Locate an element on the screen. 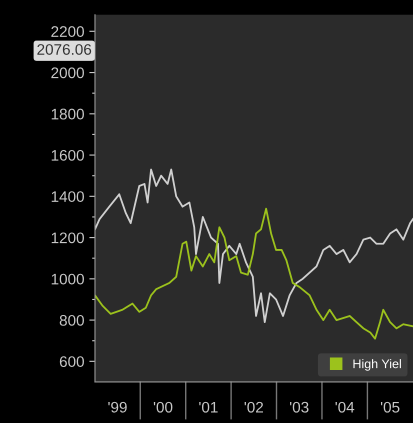 The height and width of the screenshot is (423, 413). x-tick-label: '03 is located at coordinates (299, 407).